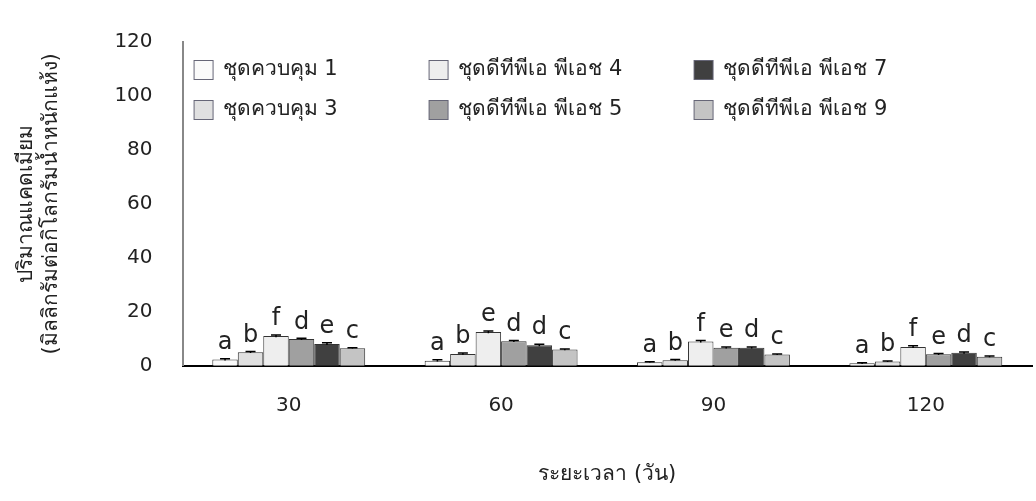 The width and height of the screenshot is (1036, 501). What do you see at coordinates (713, 404) in the screenshot?
I see `x-tick-label: 90` at bounding box center [713, 404].